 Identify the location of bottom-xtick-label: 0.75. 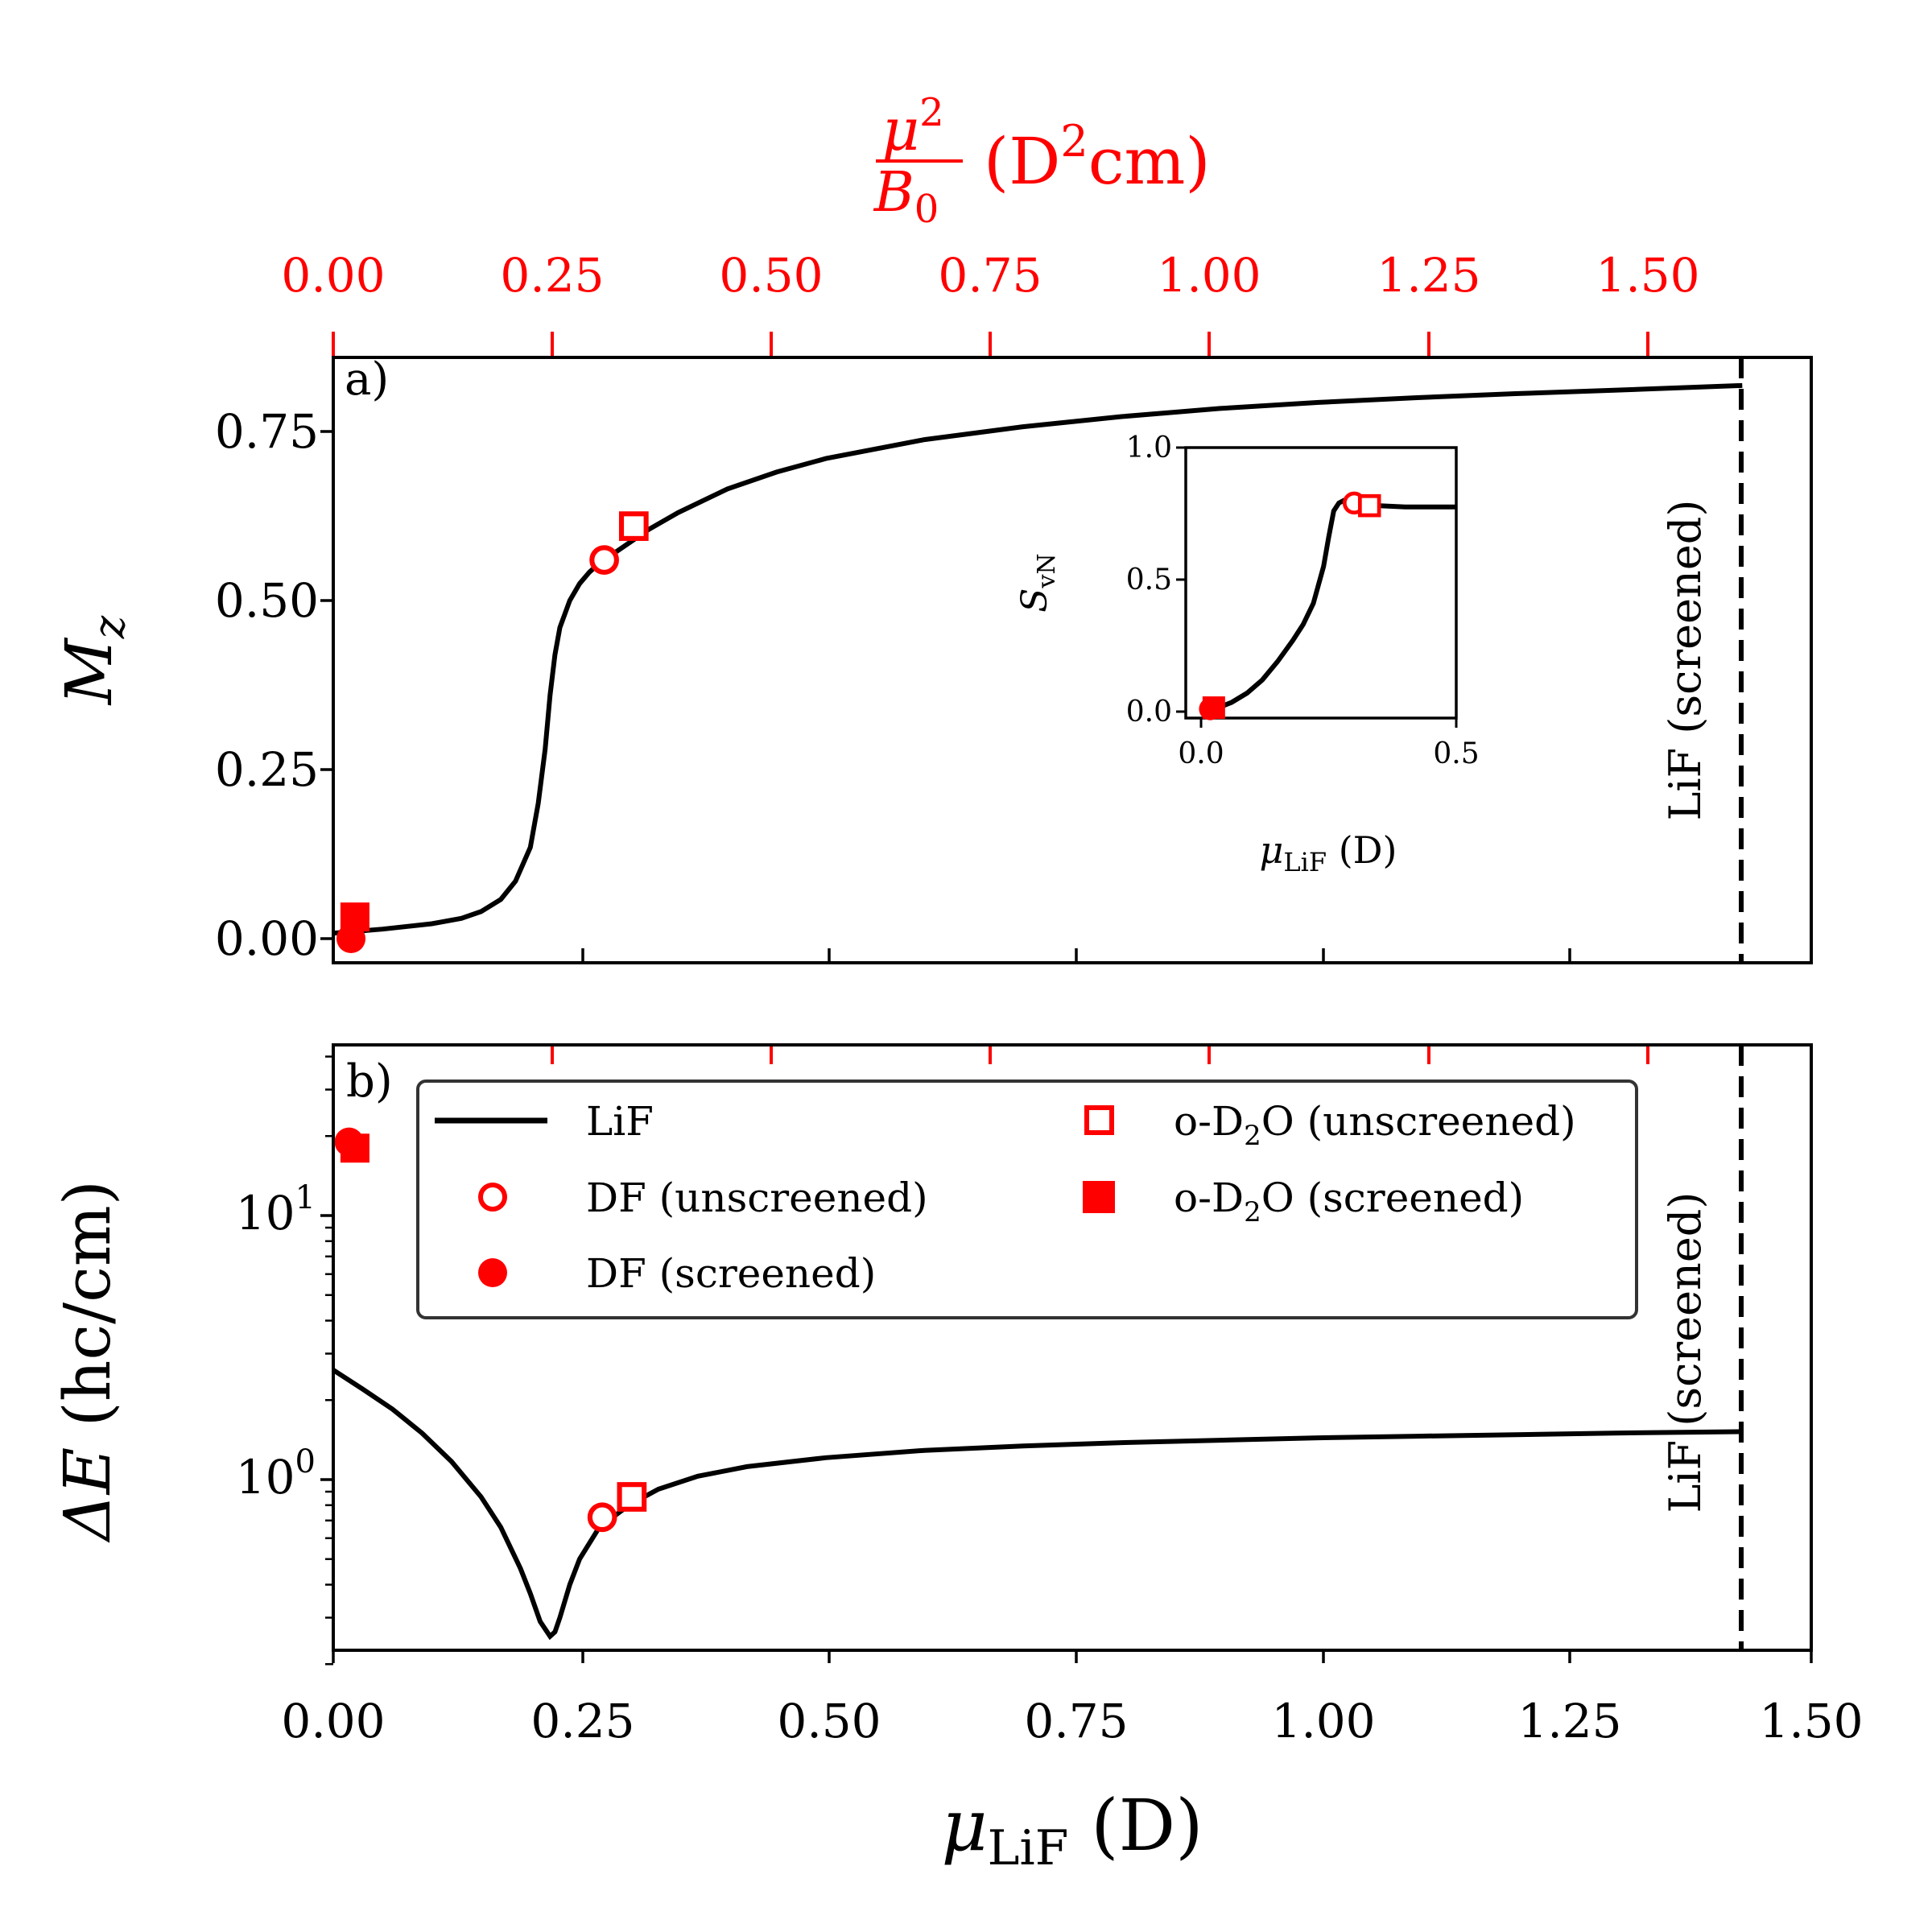
(1076, 1721).